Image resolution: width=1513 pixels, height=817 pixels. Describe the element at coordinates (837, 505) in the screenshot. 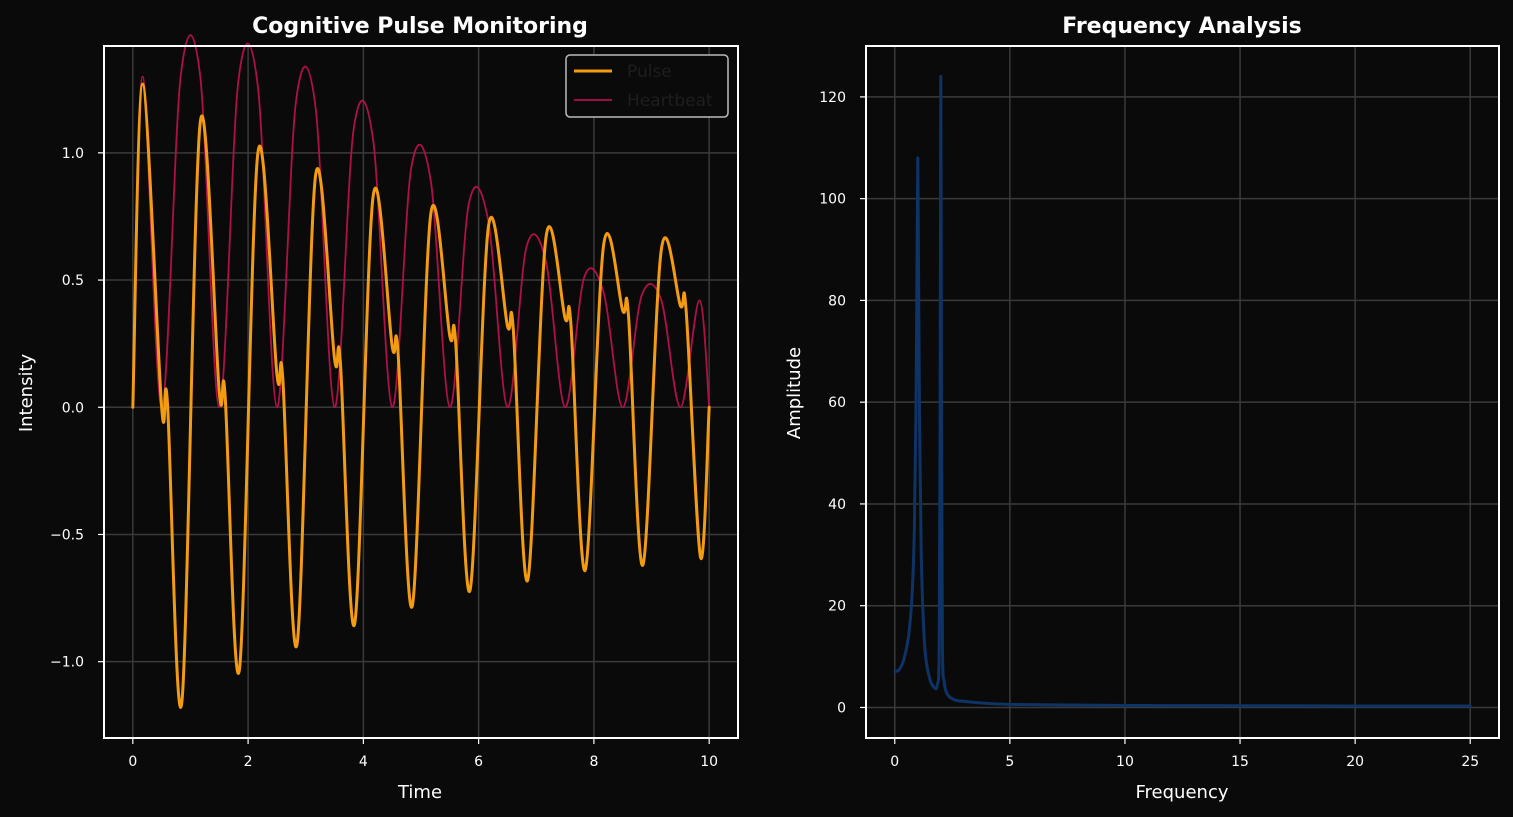

I see `y-tick-label: 40` at that location.